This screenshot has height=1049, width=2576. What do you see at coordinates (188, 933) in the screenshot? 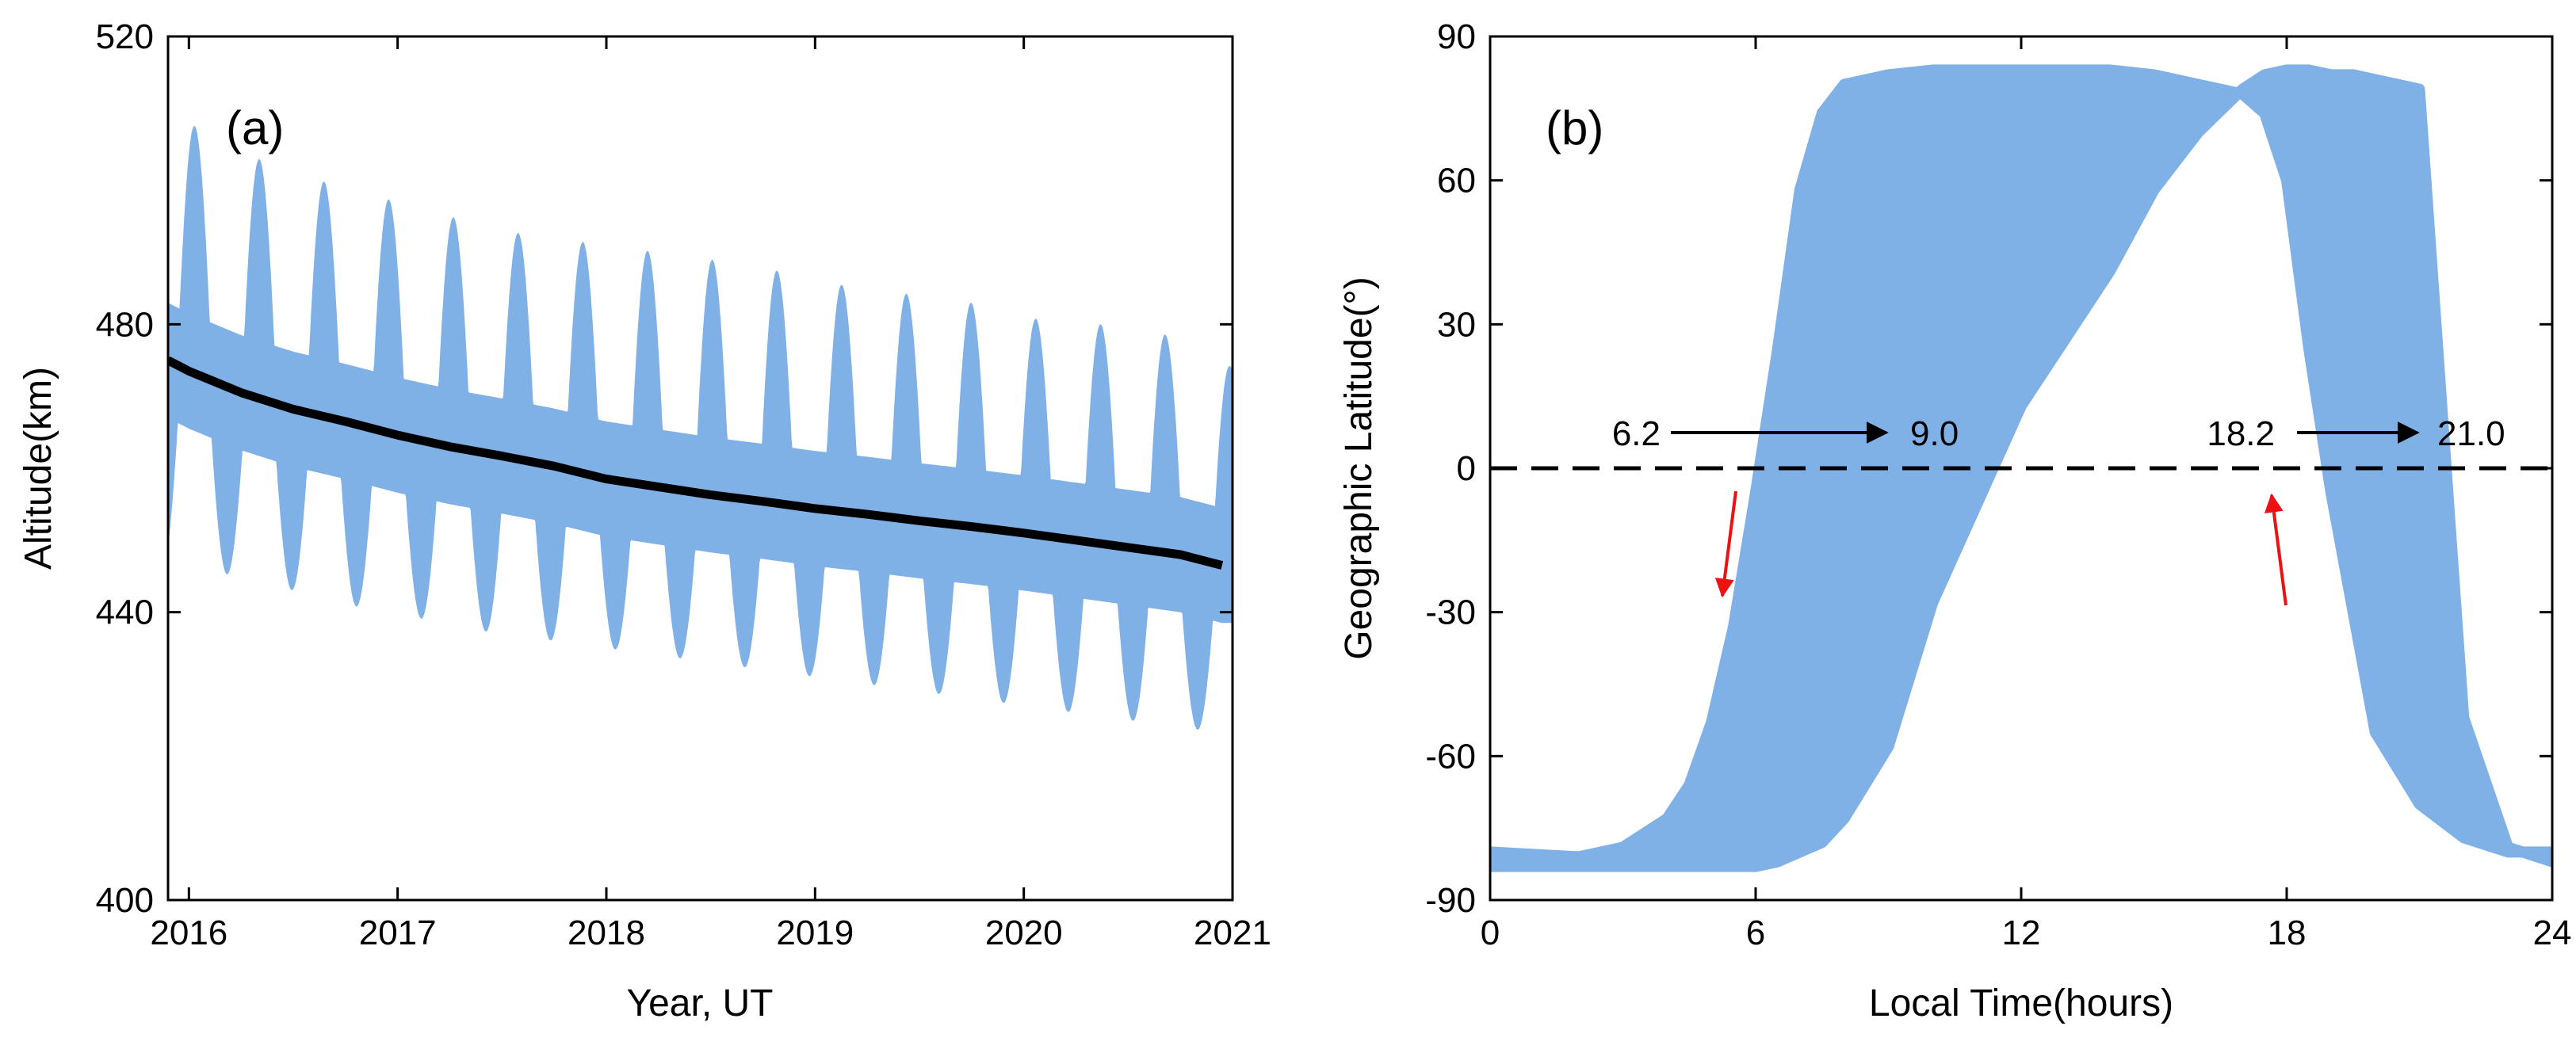
I see `x-tick-label: 2016` at bounding box center [188, 933].